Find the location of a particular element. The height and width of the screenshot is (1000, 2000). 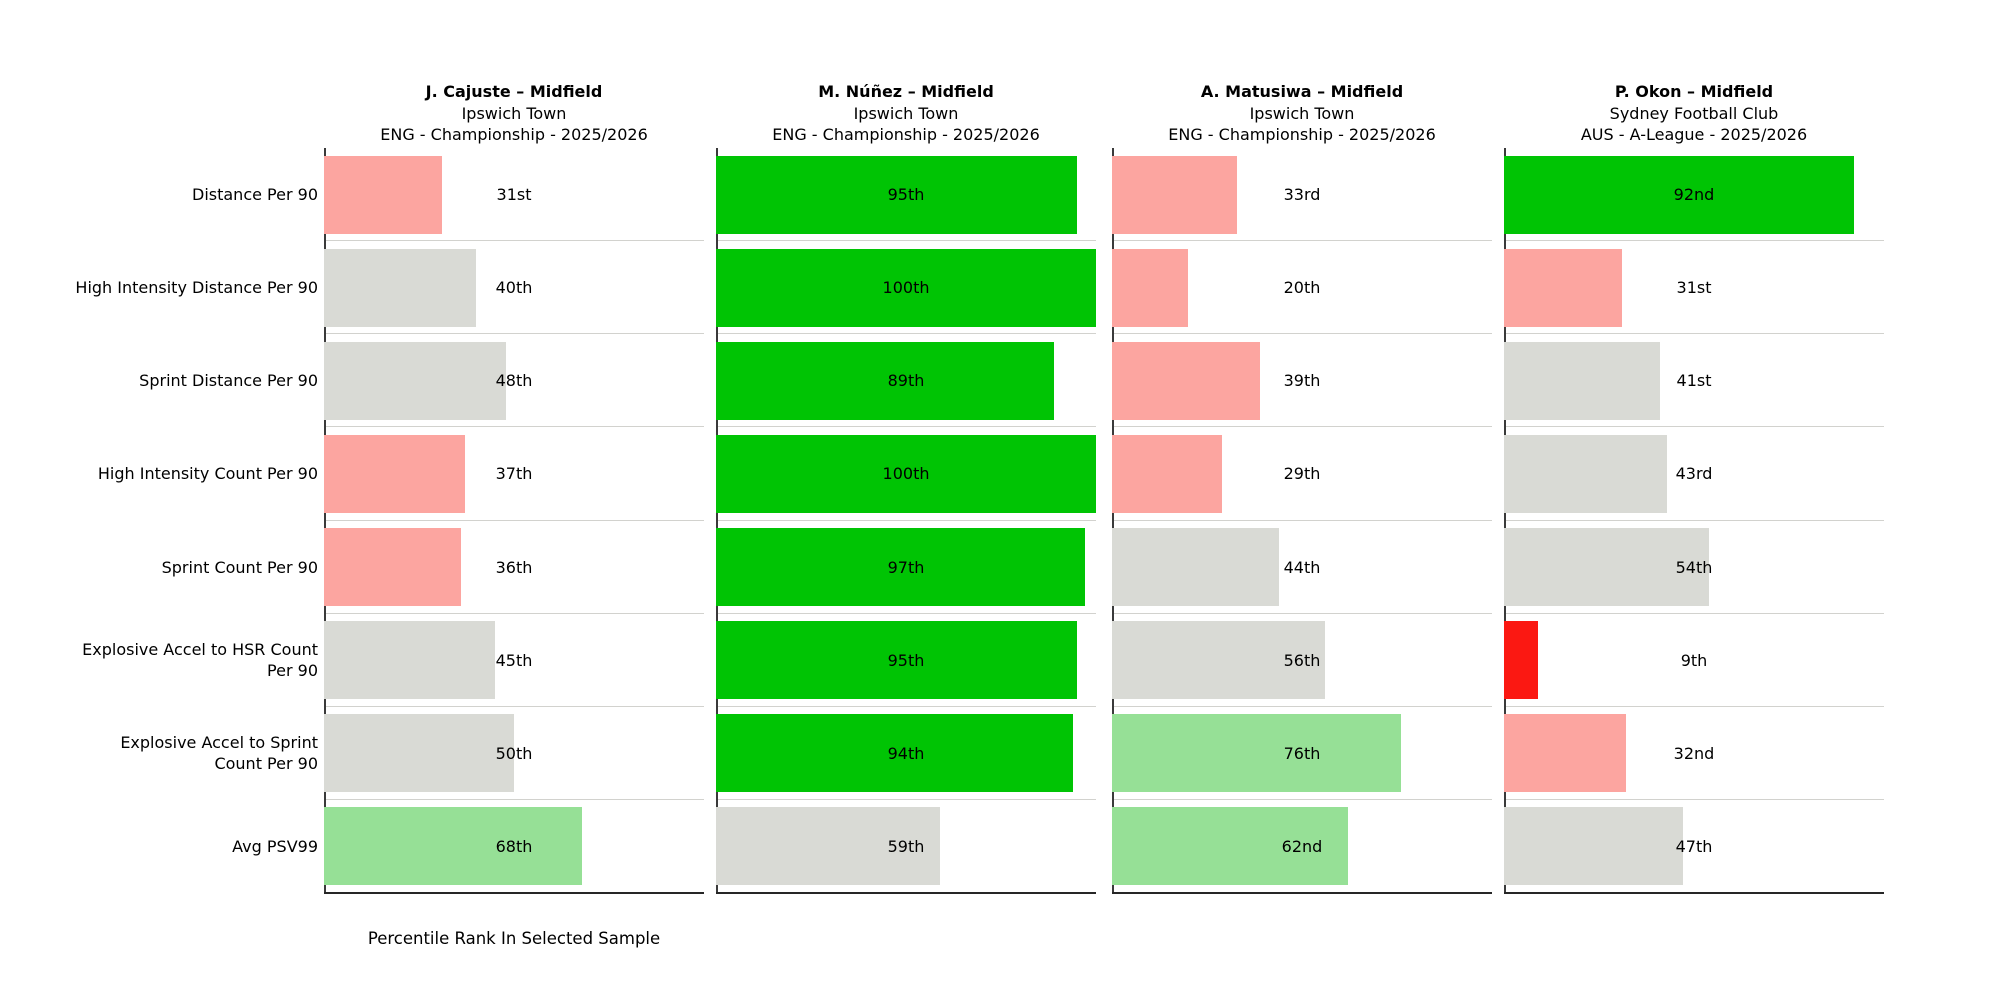

percentile-value-label: 41st is located at coordinates (1694, 381).